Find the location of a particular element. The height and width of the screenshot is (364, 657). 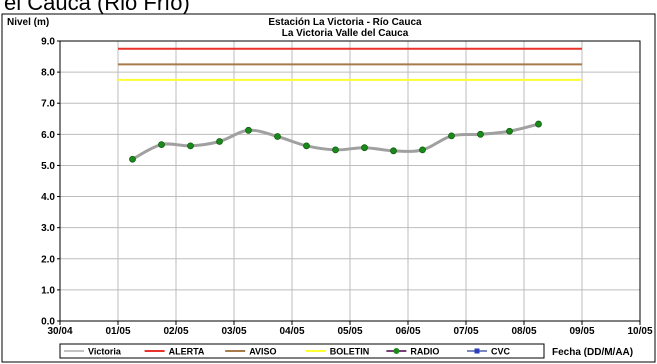

y-tick-label: 9.0 is located at coordinates (48, 42).